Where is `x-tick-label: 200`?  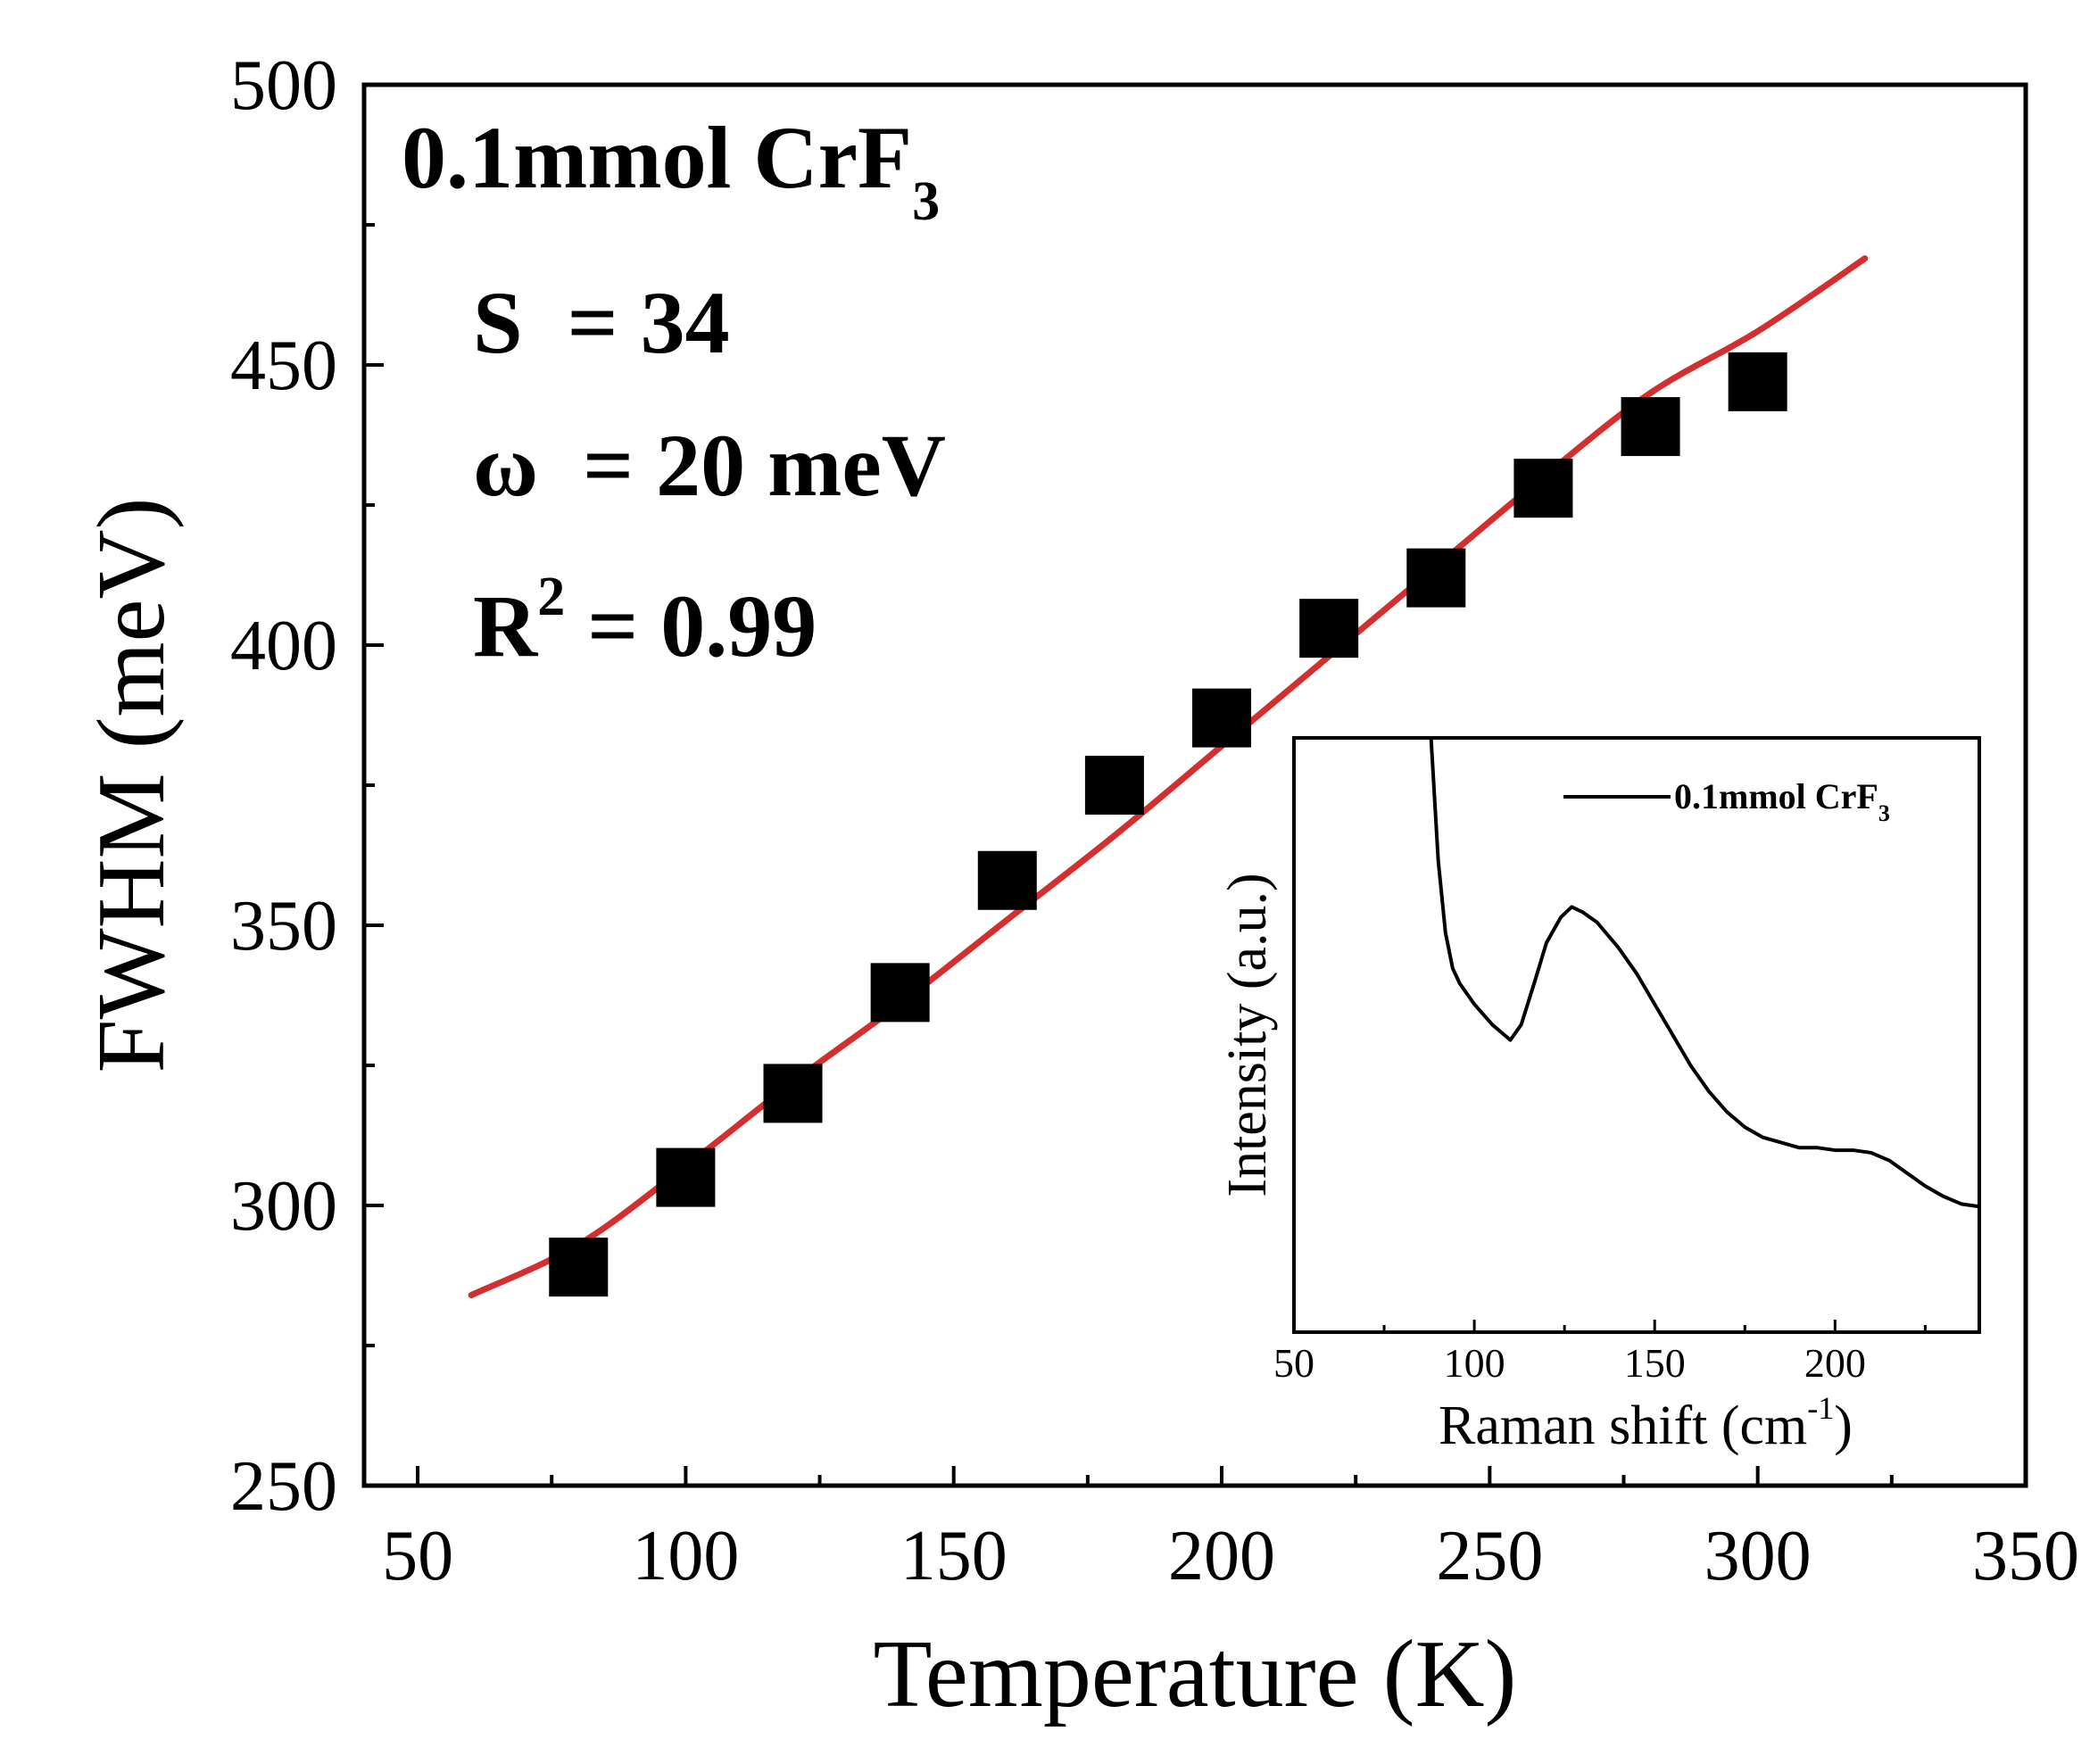 x-tick-label: 200 is located at coordinates (1221, 1556).